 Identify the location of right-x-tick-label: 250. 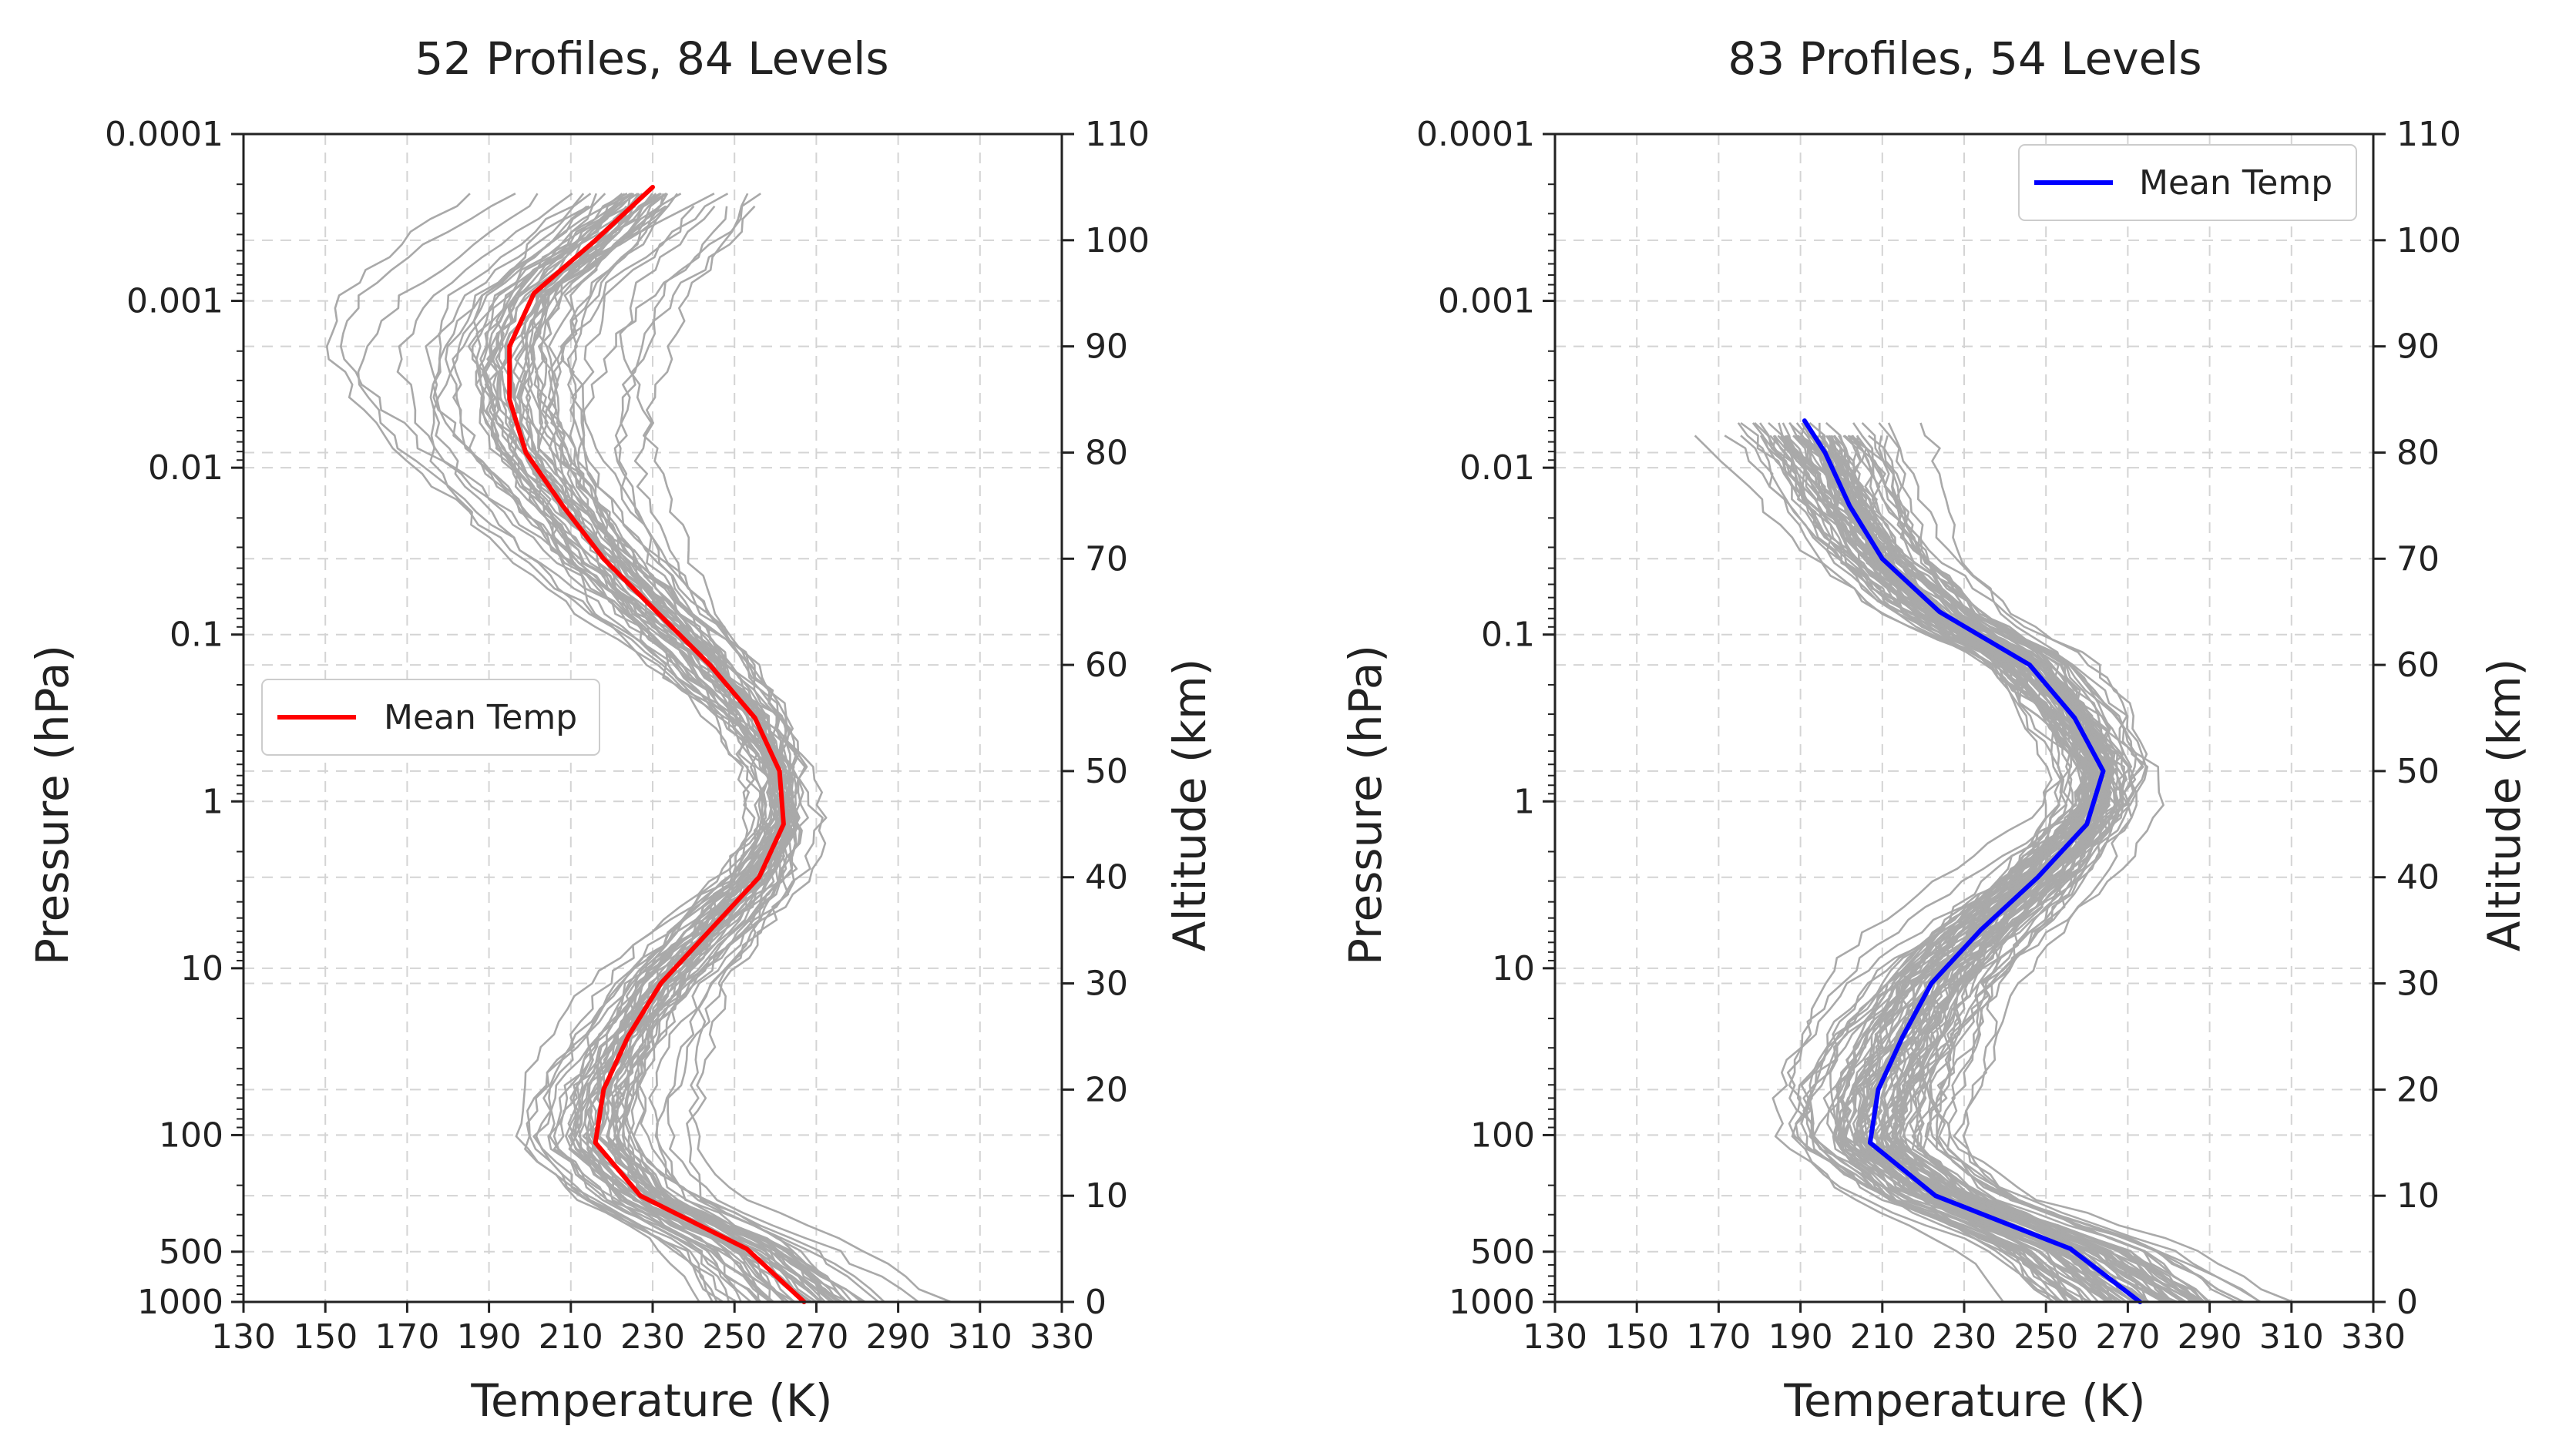
(2045, 1337).